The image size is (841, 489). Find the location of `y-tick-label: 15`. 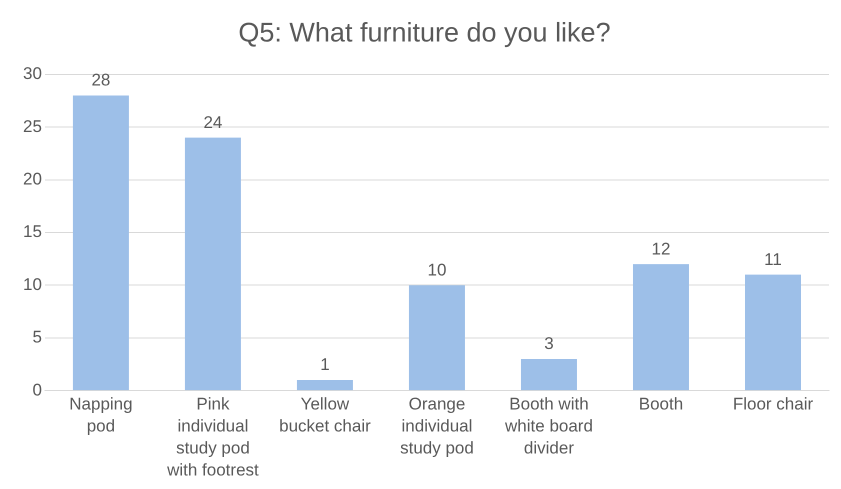

y-tick-label: 15 is located at coordinates (32, 232).